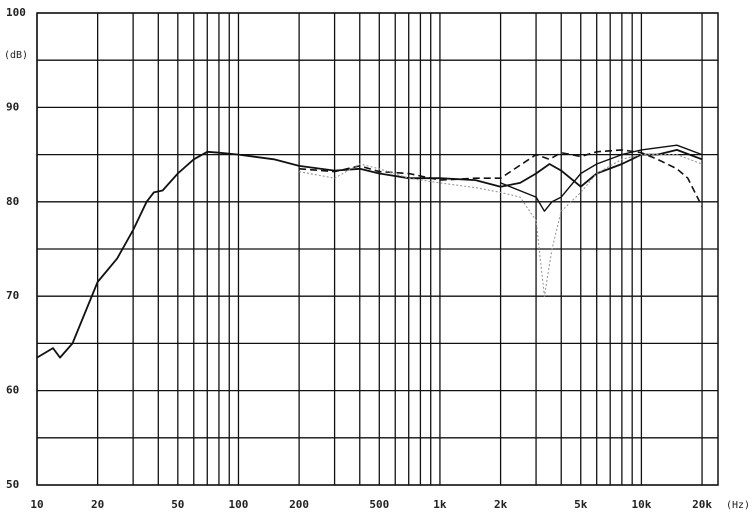 The image size is (756, 519). Describe the element at coordinates (738, 505) in the screenshot. I see `x-unit: (Hz)` at that location.